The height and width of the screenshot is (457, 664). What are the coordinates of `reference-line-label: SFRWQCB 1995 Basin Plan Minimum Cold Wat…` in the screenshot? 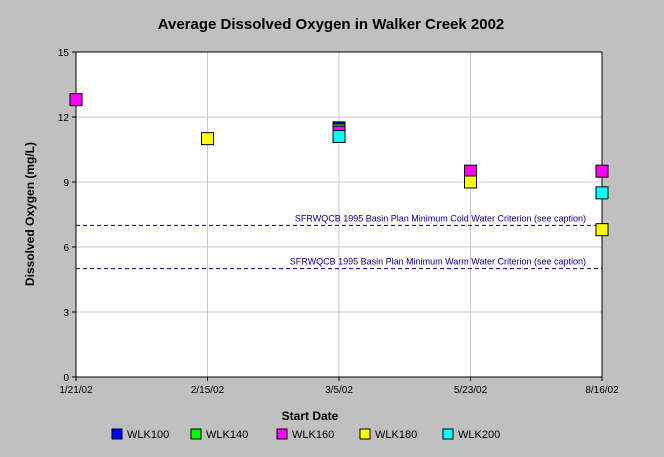 It's located at (440, 218).